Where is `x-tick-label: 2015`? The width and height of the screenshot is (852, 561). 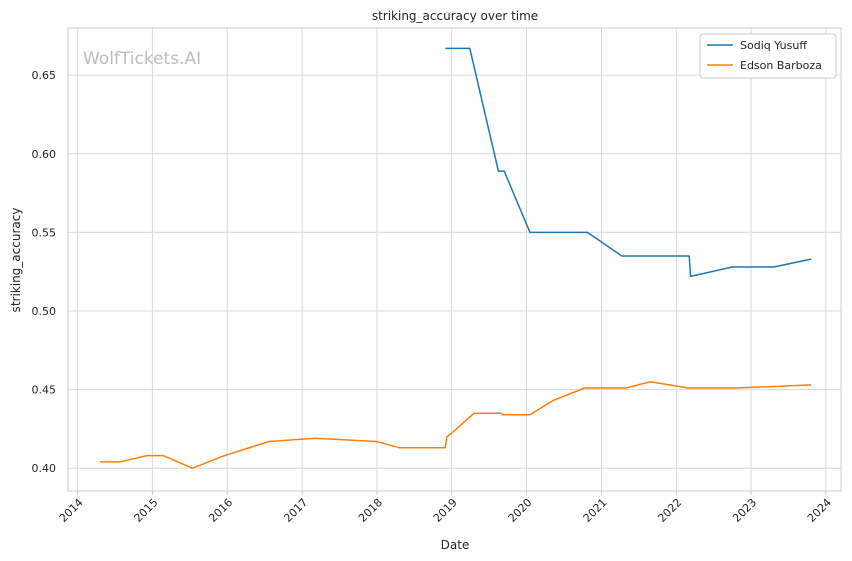
x-tick-label: 2015 is located at coordinates (146, 510).